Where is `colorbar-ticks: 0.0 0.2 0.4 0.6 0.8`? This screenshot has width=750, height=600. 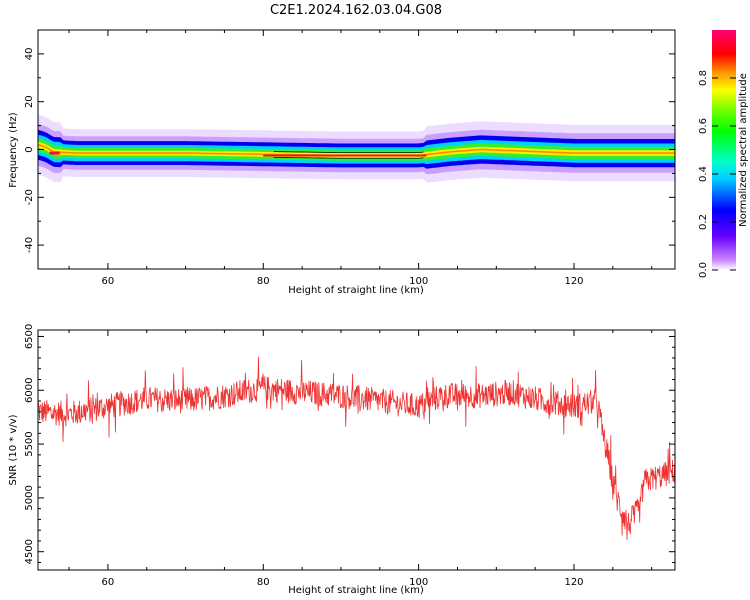 colorbar-ticks: 0.0 0.2 0.4 0.6 0.8 is located at coordinates (717, 174).